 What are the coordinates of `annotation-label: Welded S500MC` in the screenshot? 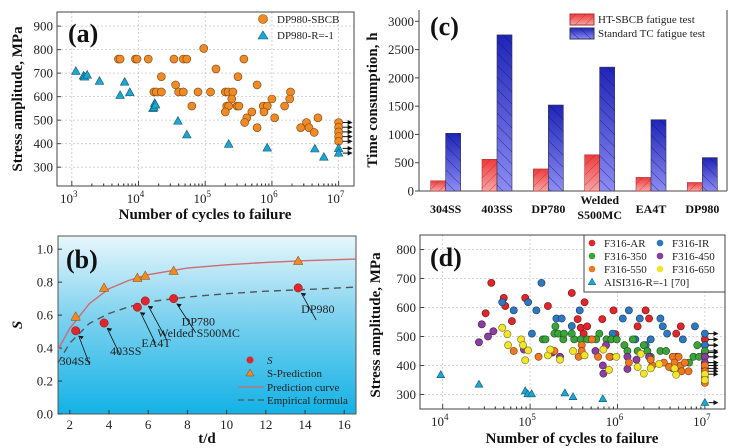 It's located at (198, 333).